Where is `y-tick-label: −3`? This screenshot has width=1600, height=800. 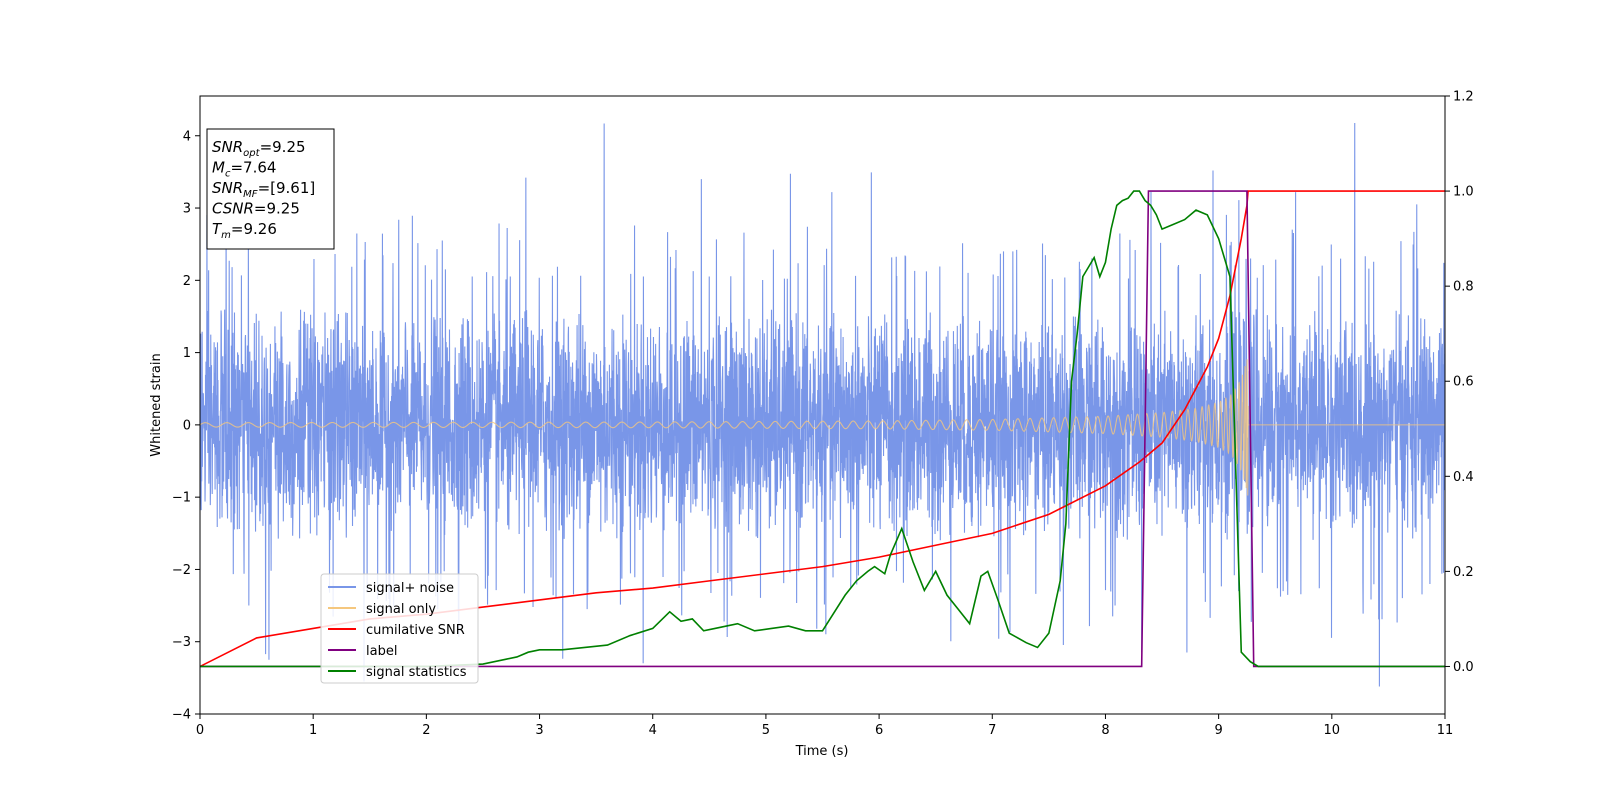 y-tick-label: −3 is located at coordinates (181, 642).